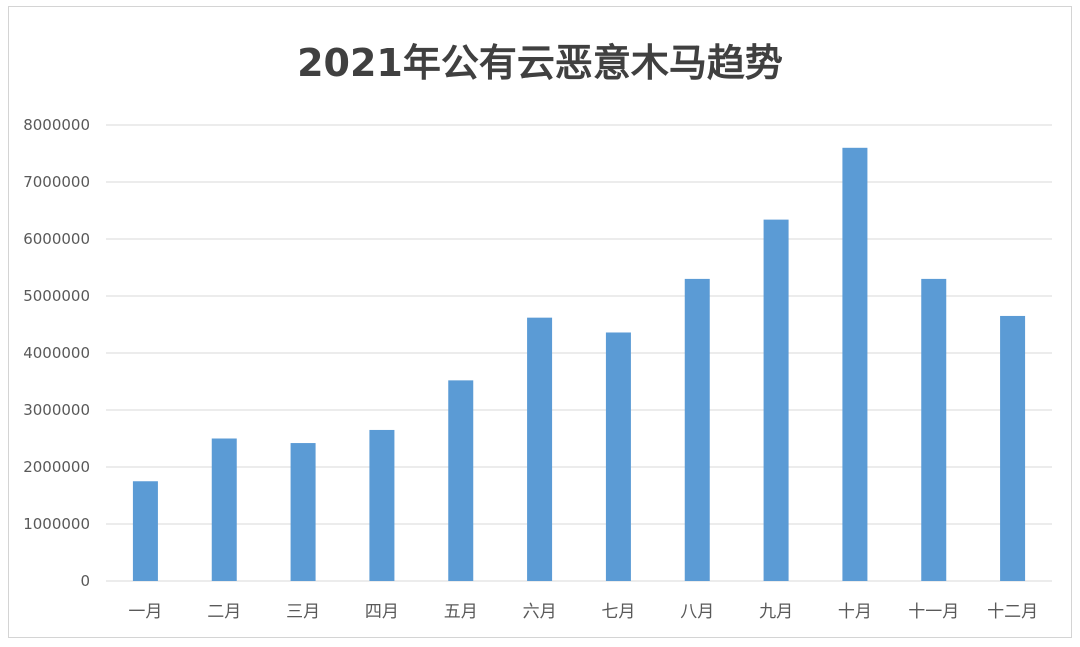 Image resolution: width=1080 pixels, height=647 pixels. I want to click on x-tick-label: 六月, so click(540, 612).